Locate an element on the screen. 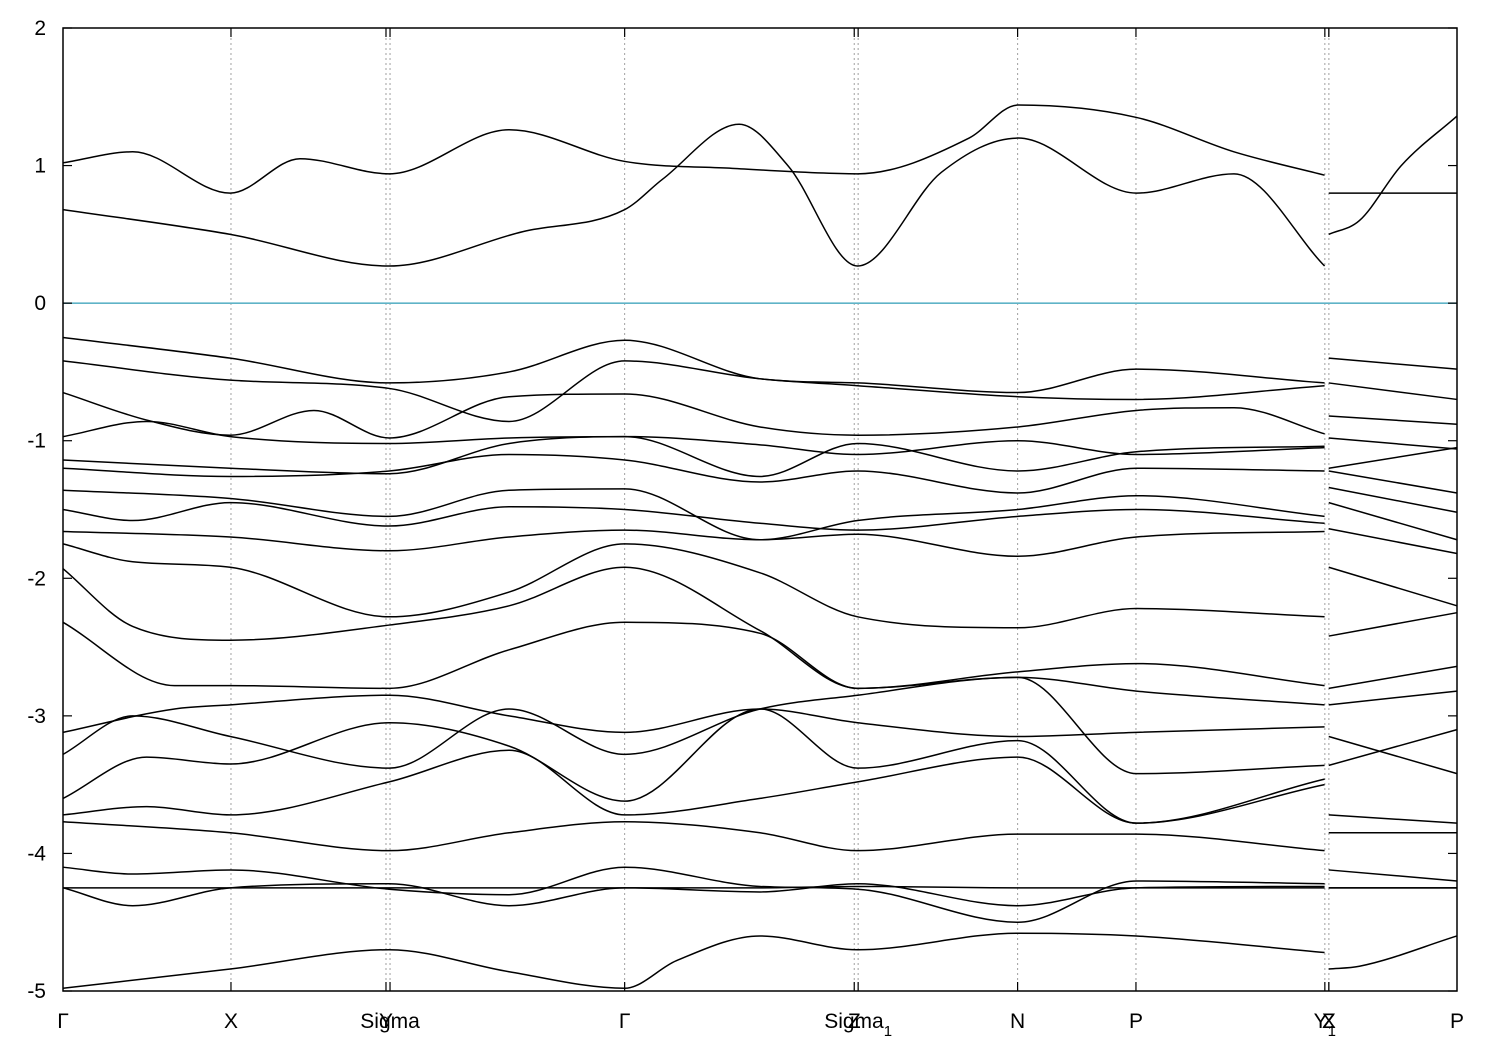 The width and height of the screenshot is (1500, 1050). y-tick-label: -3 is located at coordinates (36, 716).